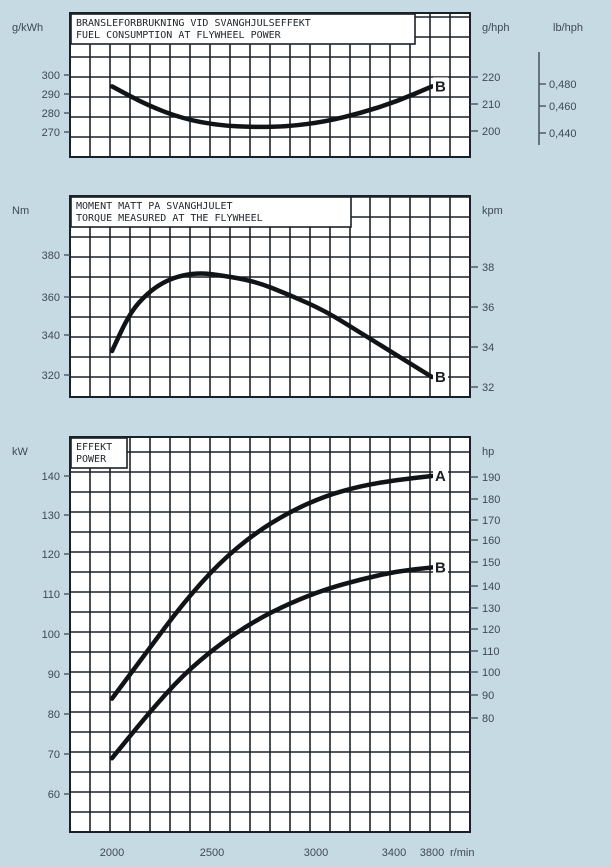  What do you see at coordinates (491, 541) in the screenshot?
I see `y2-tick-label: 160` at bounding box center [491, 541].